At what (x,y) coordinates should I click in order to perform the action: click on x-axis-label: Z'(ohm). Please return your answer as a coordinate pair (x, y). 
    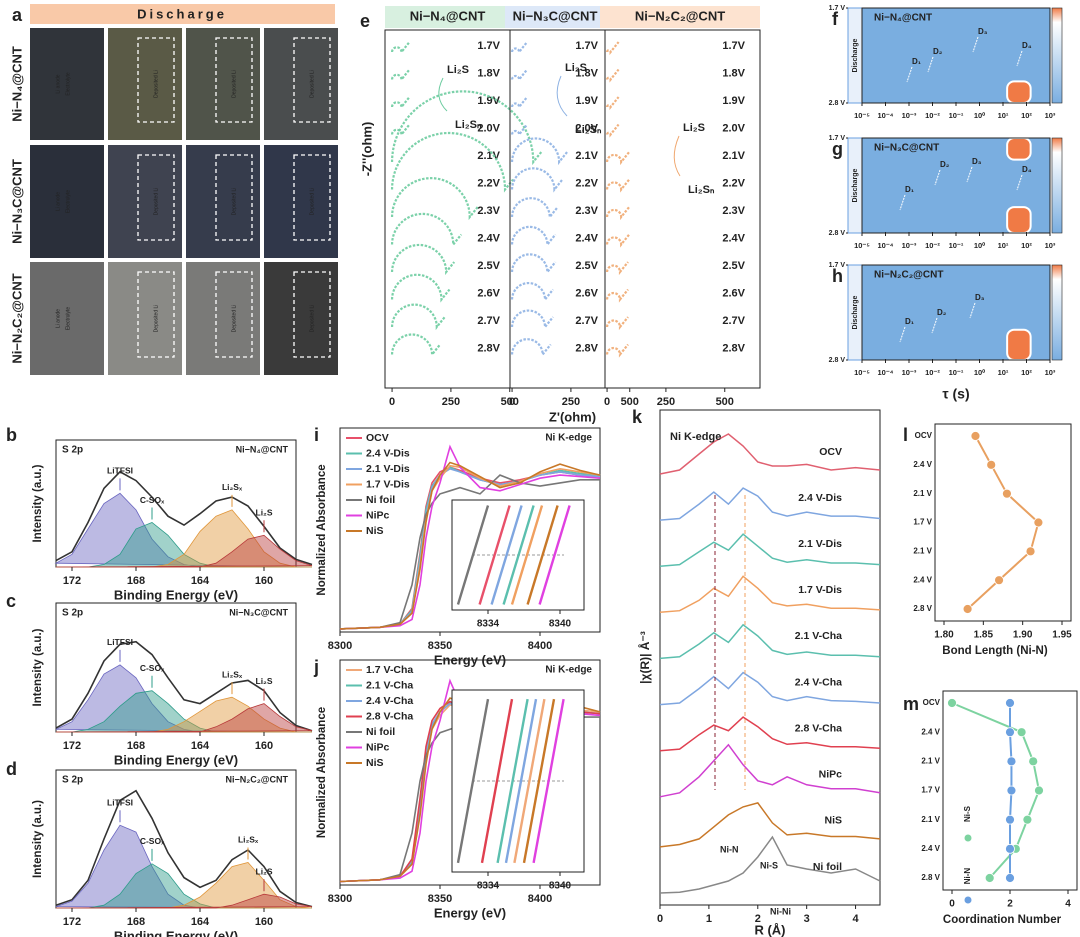
    Looking at the image, I should click on (572, 416).